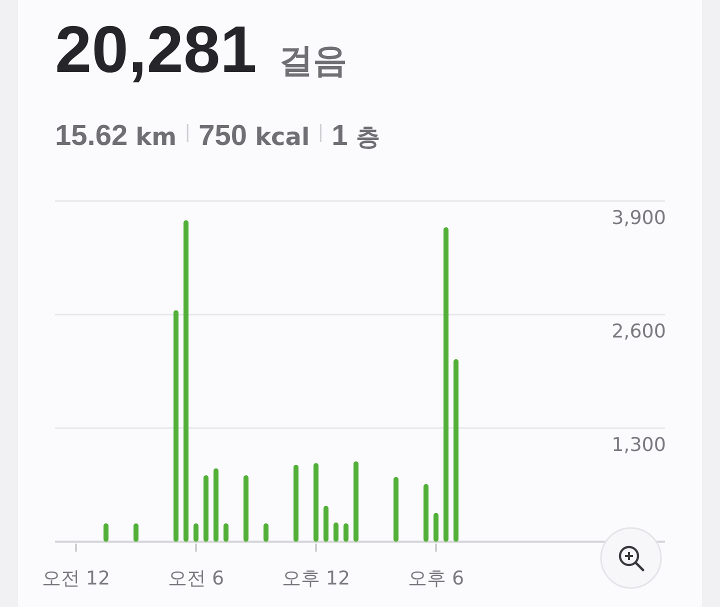 This screenshot has height=607, width=720. Describe the element at coordinates (312, 61) in the screenshot. I see `chart-subtitle: 걸음` at that location.